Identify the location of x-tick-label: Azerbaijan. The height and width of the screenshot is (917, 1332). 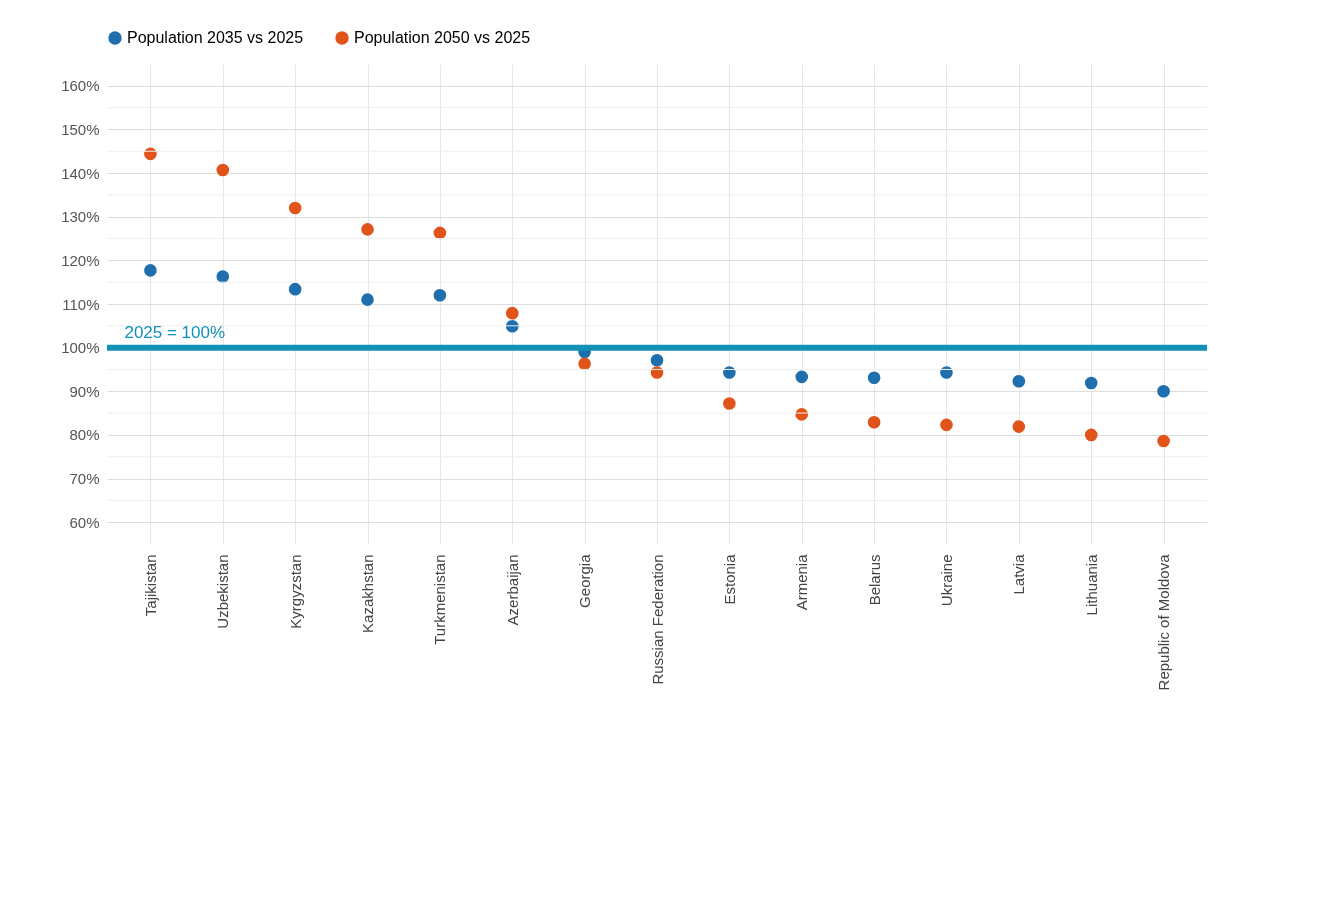
(512, 590).